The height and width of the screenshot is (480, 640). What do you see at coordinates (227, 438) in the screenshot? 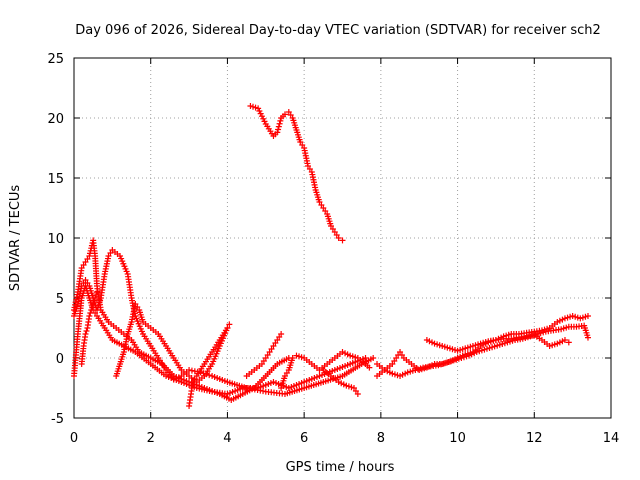
I see `x-tick-label: 4` at bounding box center [227, 438].